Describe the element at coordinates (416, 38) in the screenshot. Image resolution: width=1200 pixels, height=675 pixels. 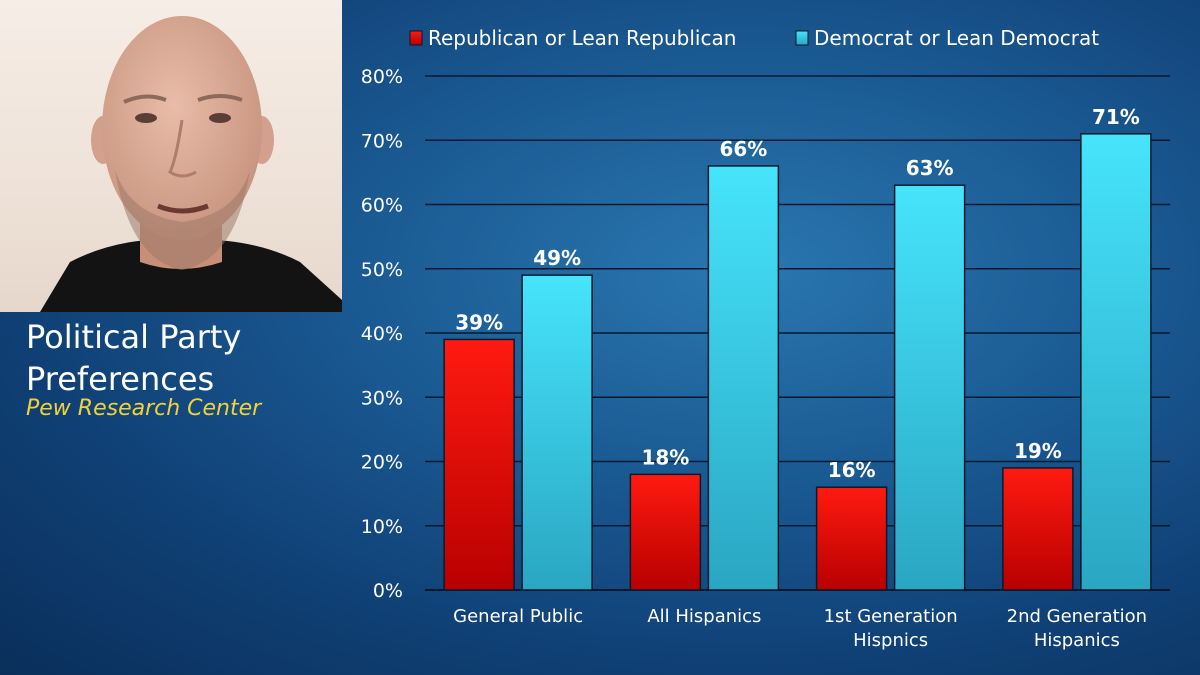
I see `republican-legend-swatch` at that location.